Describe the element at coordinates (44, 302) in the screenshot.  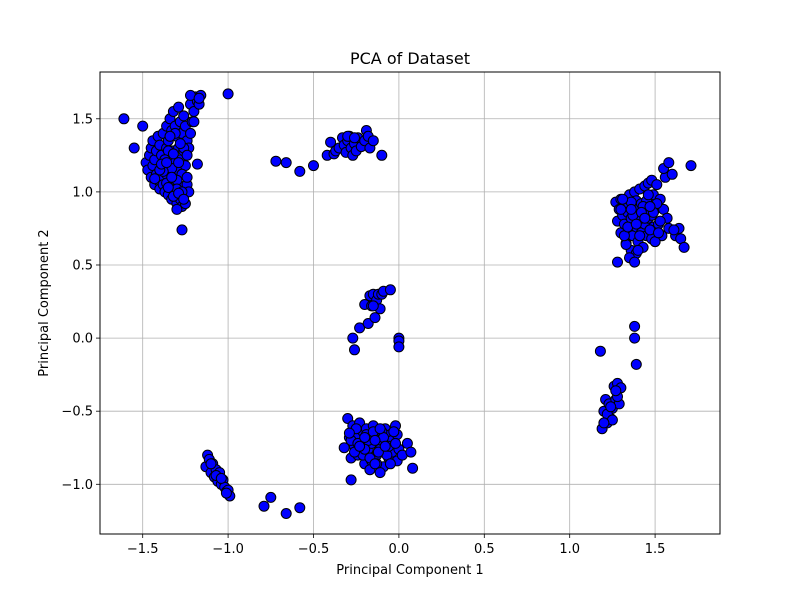
I see `y-axis-title: Principal Component 2` at that location.